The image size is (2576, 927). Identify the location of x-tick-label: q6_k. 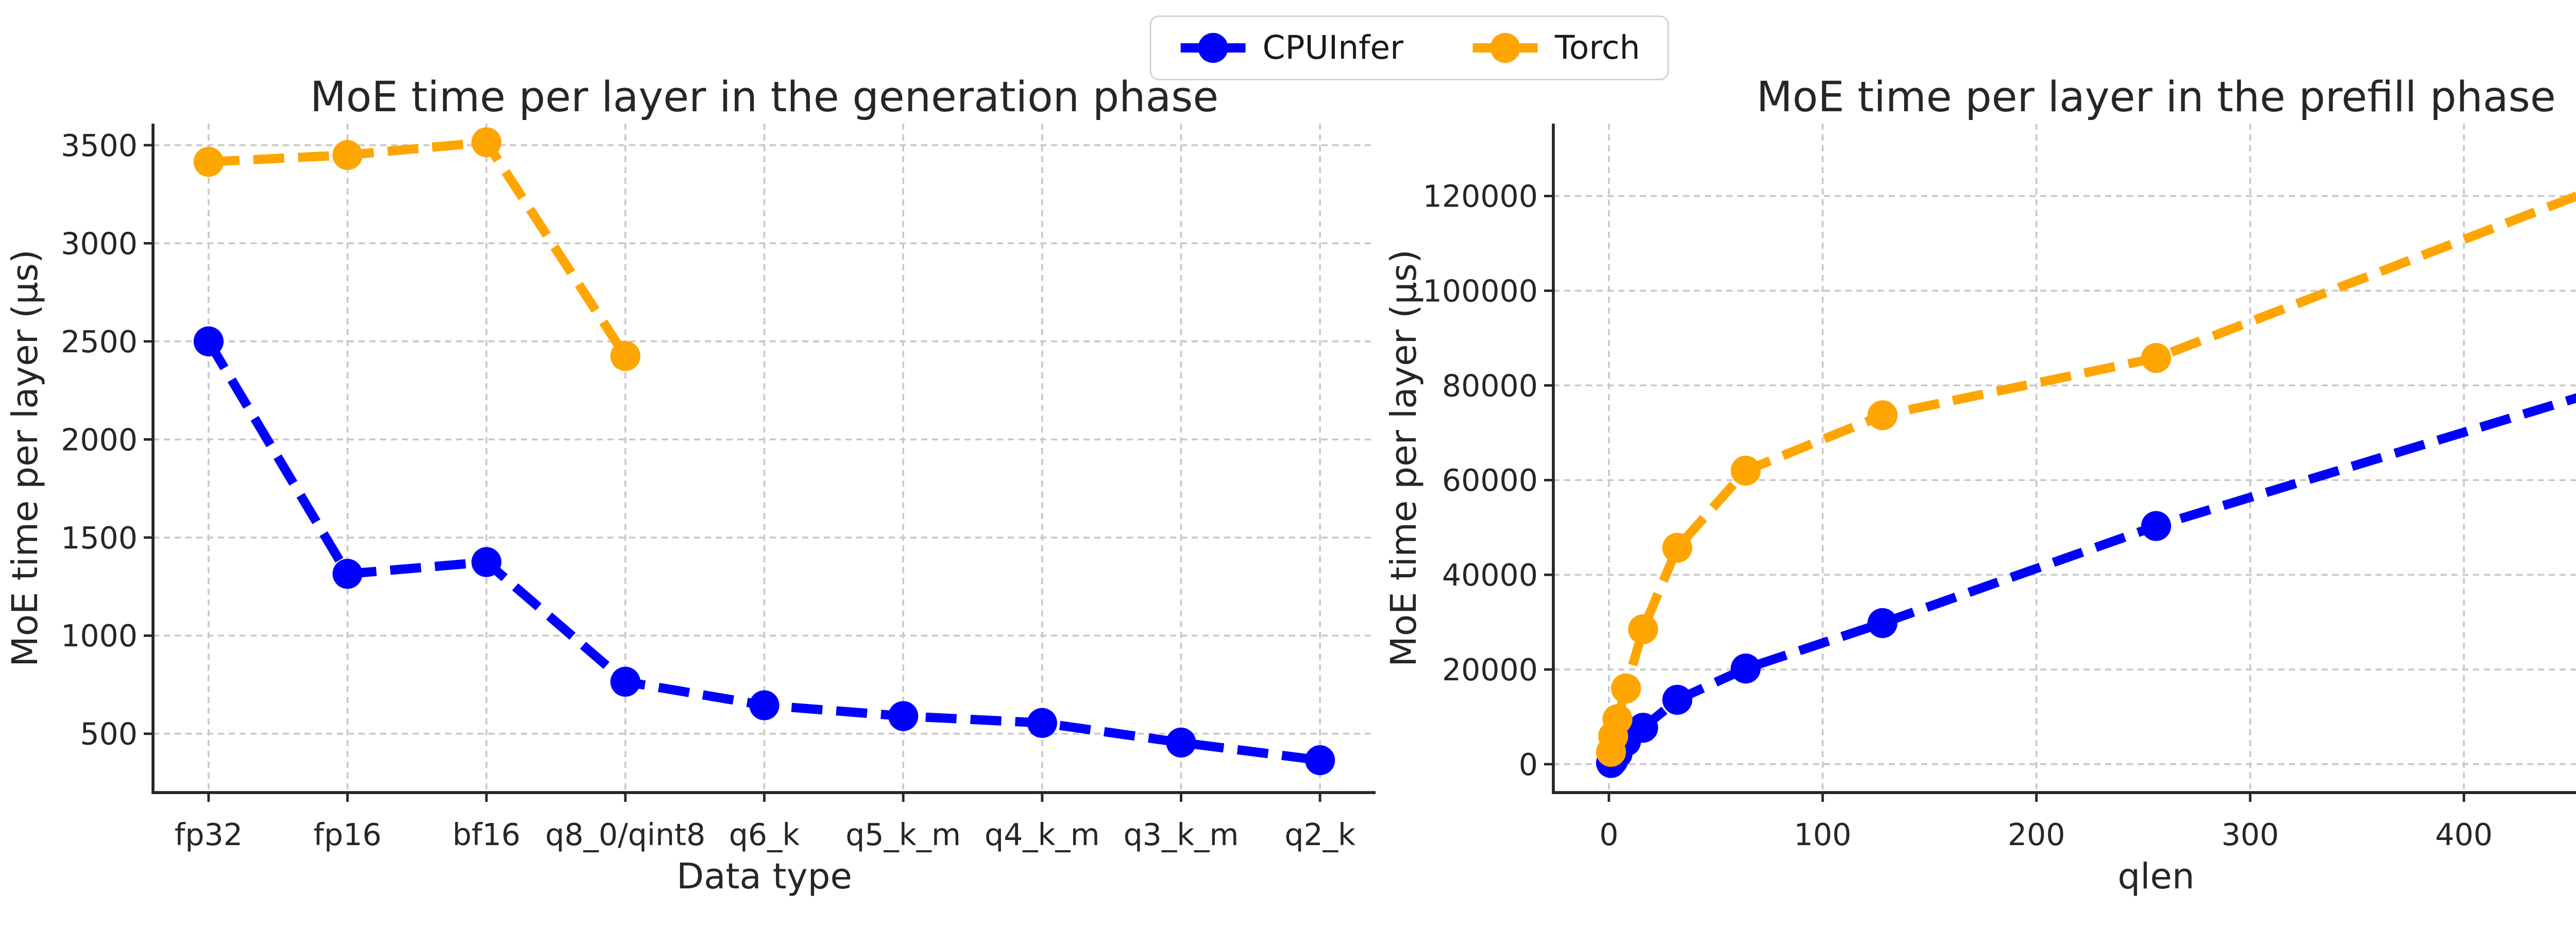
(764, 834).